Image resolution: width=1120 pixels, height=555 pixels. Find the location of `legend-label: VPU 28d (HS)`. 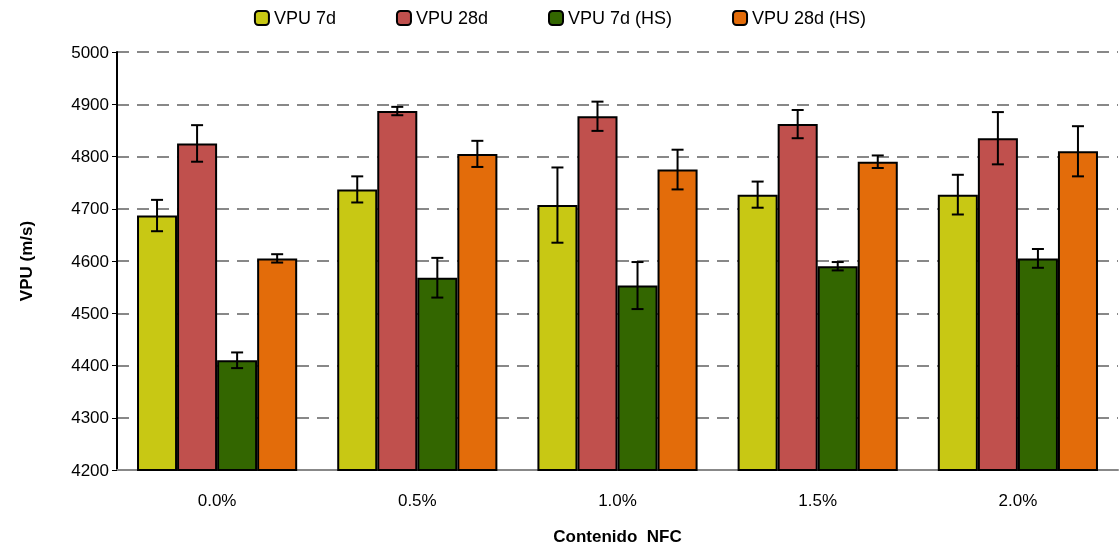

legend-label: VPU 28d (HS) is located at coordinates (809, 18).